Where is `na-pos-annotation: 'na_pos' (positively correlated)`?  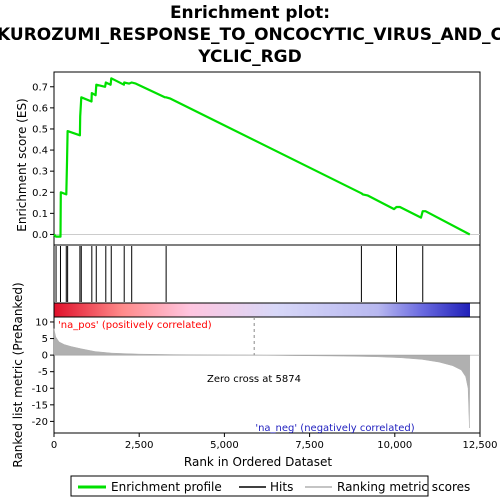 na-pos-annotation: 'na_pos' (positively correlated) is located at coordinates (135, 325).